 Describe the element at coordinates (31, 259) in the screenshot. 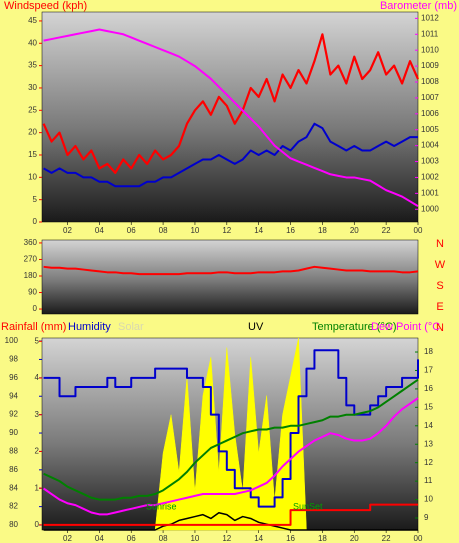

I see `y-tick-label: 270` at that location.